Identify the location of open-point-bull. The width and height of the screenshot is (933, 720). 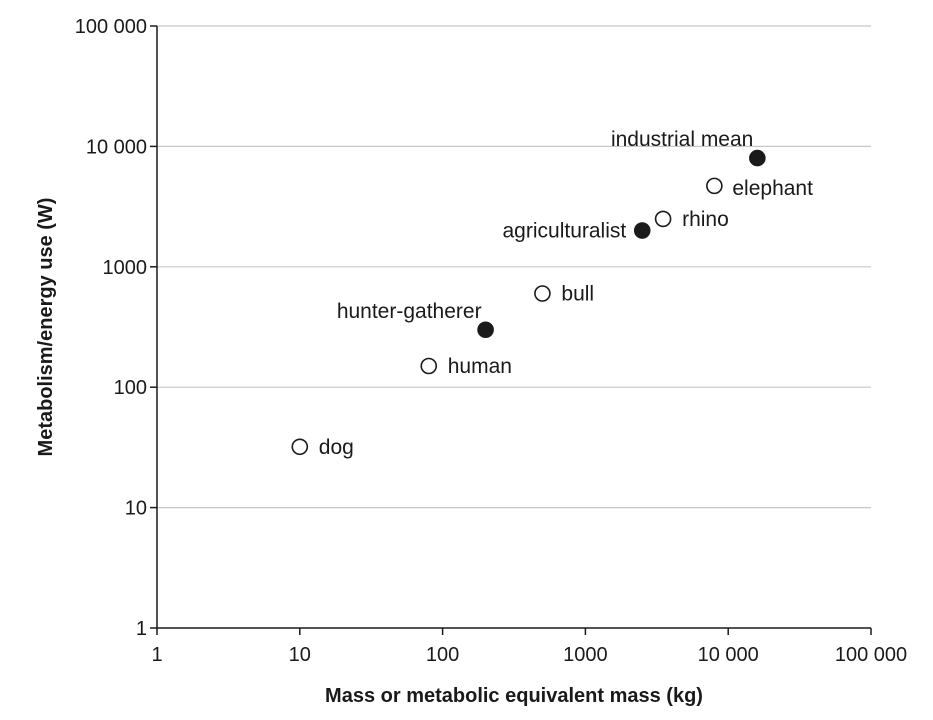
(542, 293).